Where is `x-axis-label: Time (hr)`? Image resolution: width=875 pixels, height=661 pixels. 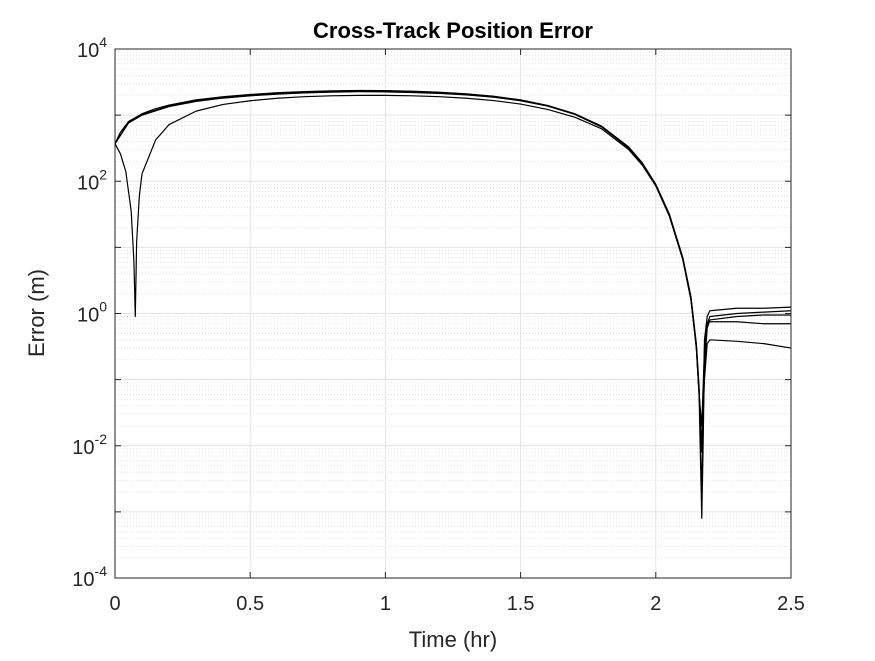 x-axis-label: Time (hr) is located at coordinates (453, 639).